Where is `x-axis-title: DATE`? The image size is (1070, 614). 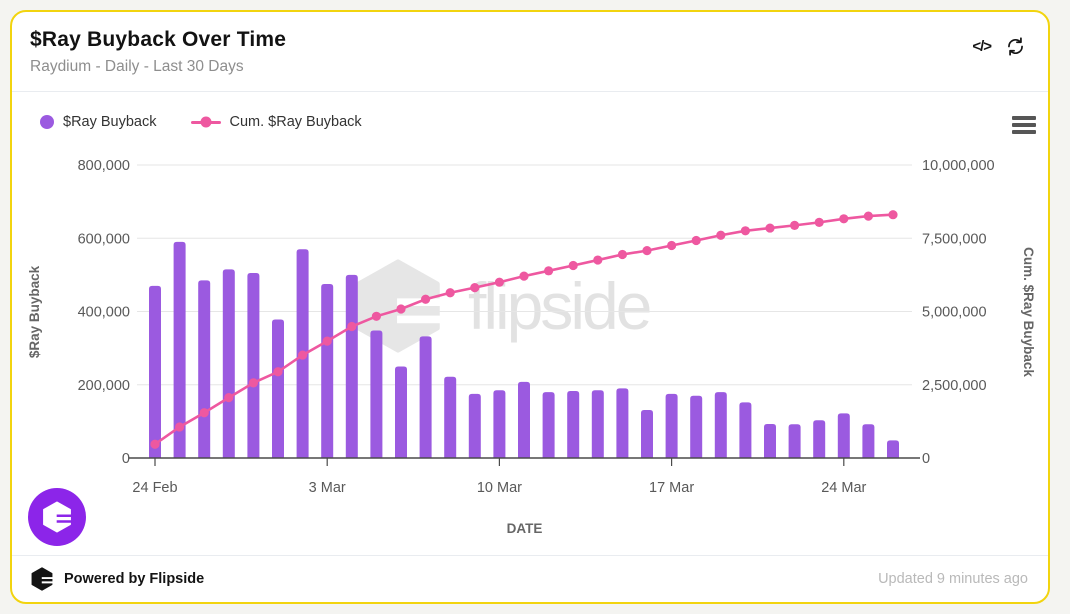
x-axis-title: DATE is located at coordinates (525, 528).